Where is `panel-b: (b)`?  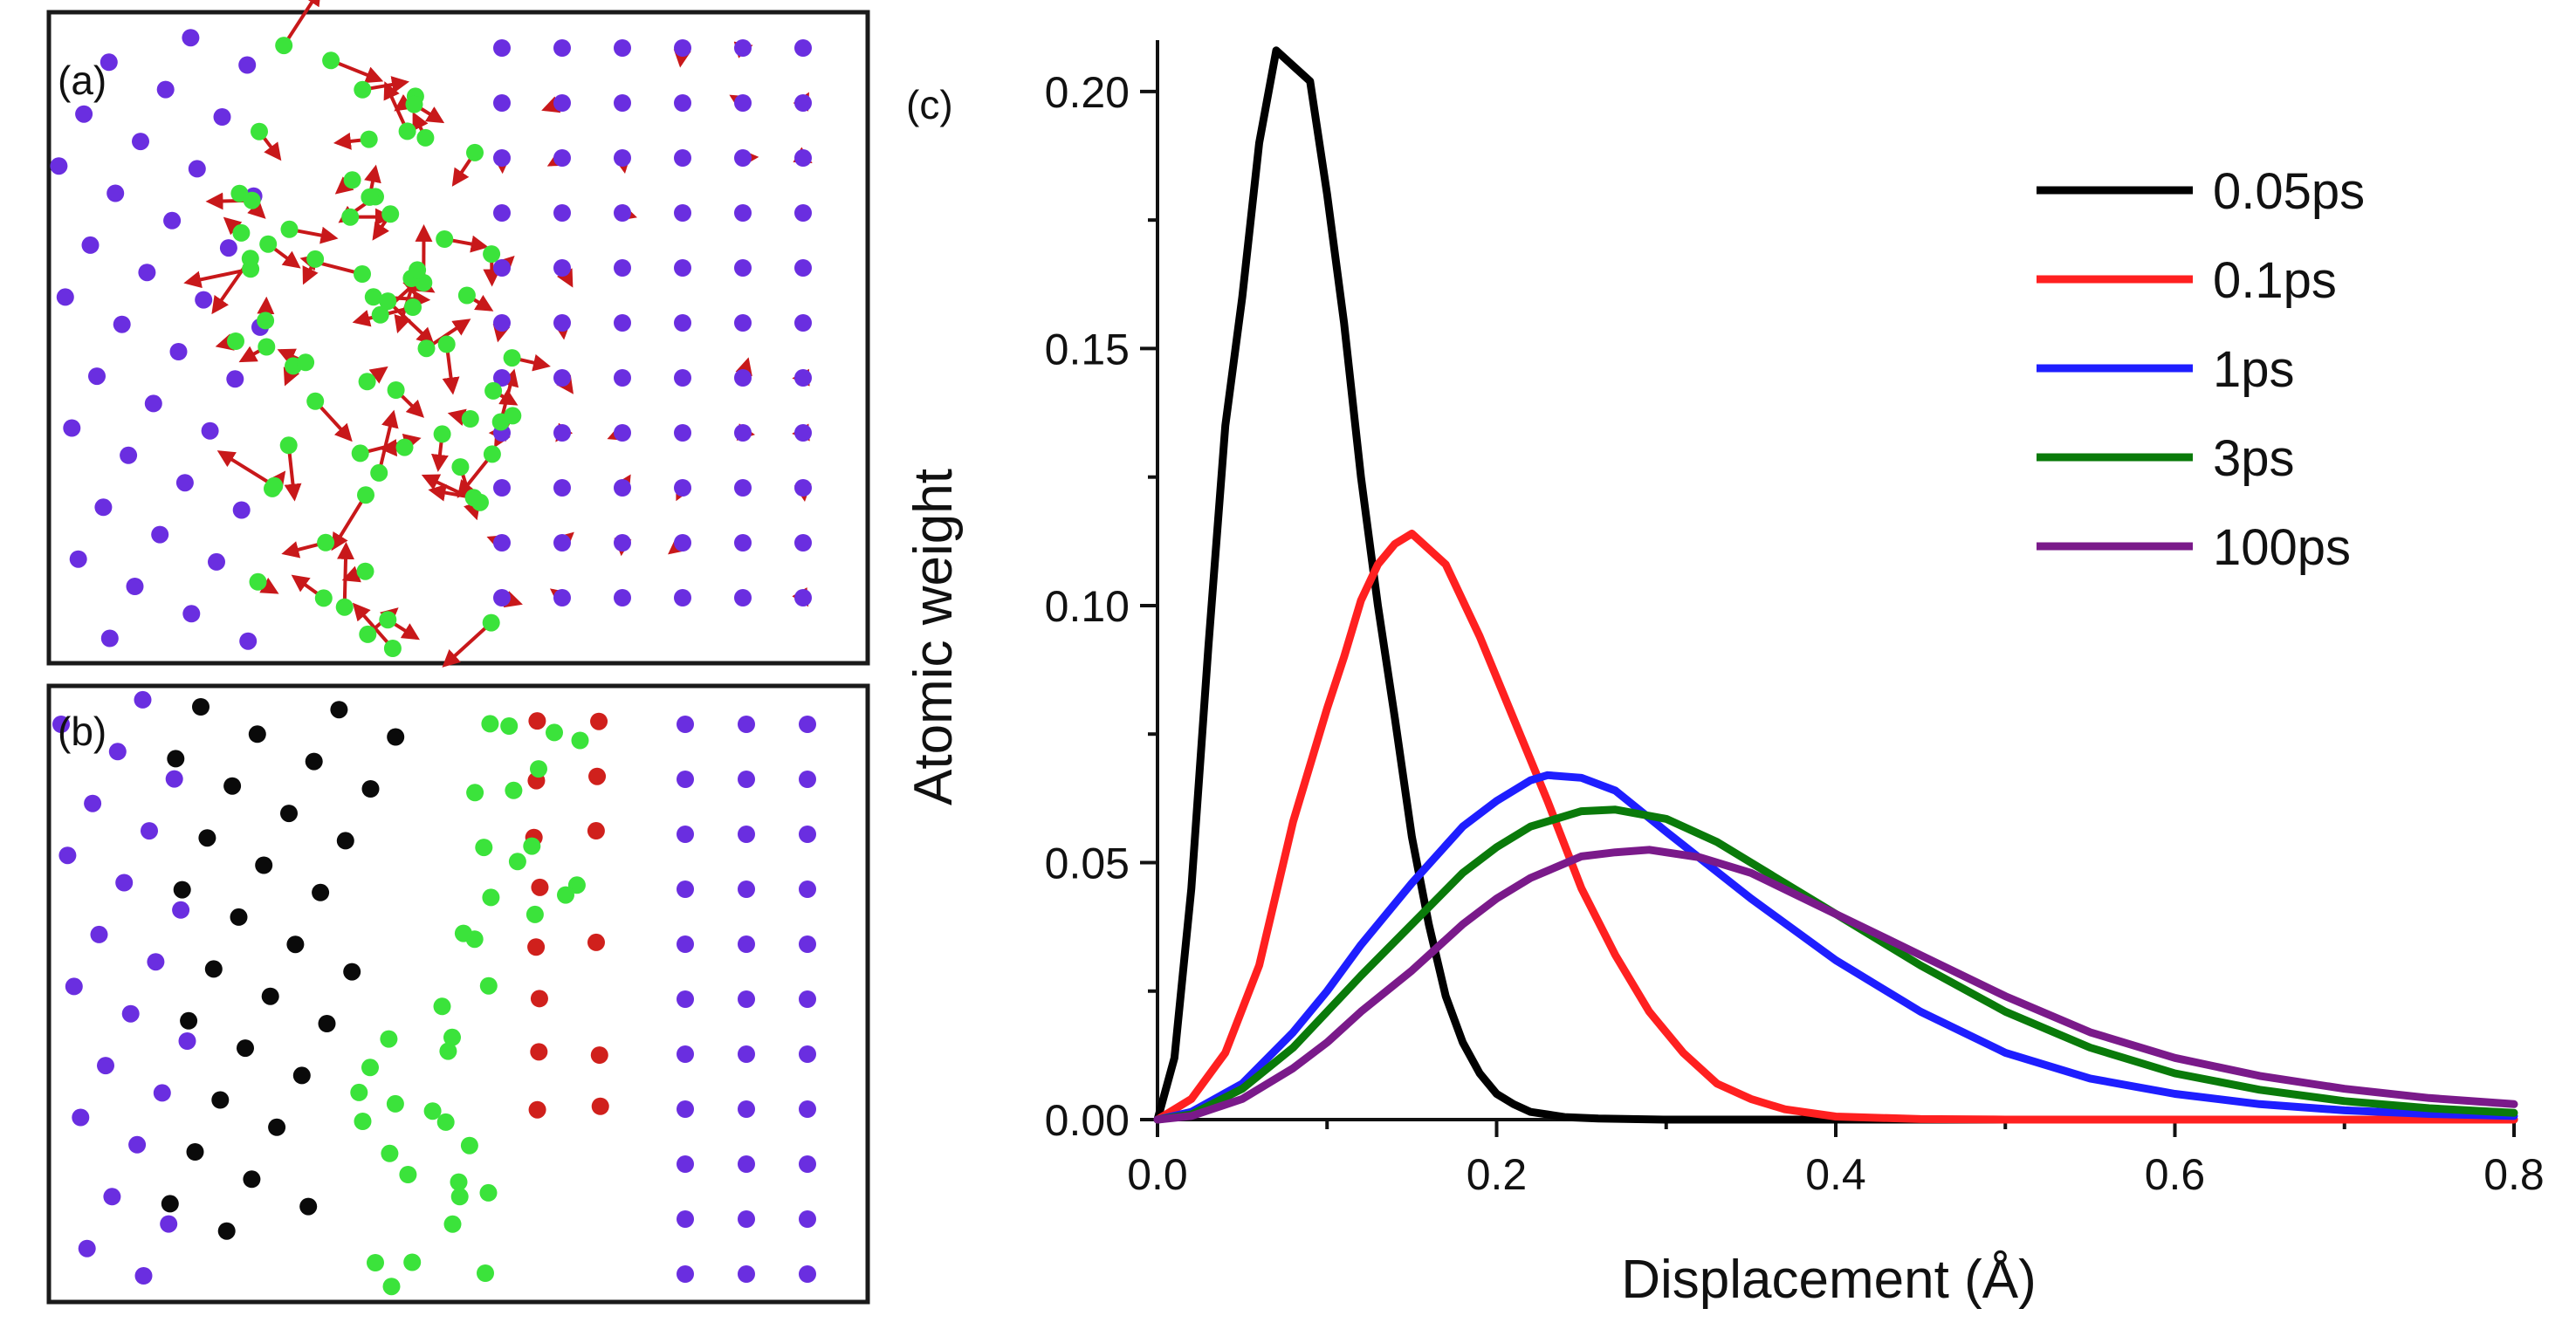 panel-b: (b) is located at coordinates (458, 994).